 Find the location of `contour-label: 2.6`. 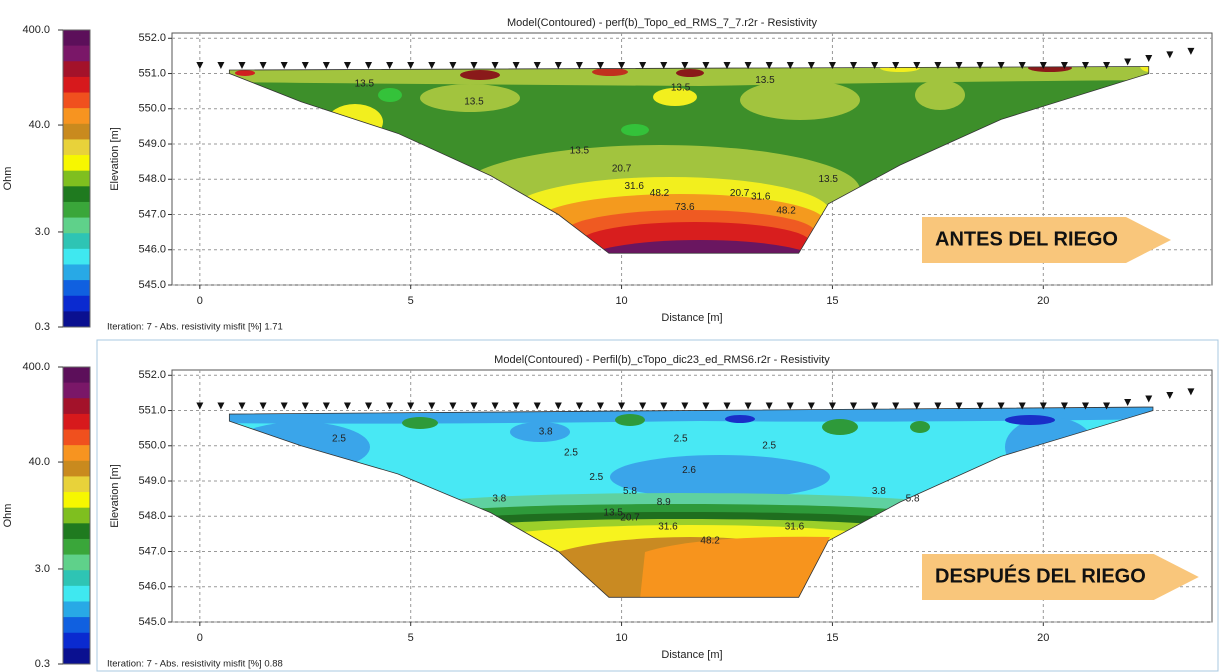

contour-label: 2.6 is located at coordinates (689, 470).